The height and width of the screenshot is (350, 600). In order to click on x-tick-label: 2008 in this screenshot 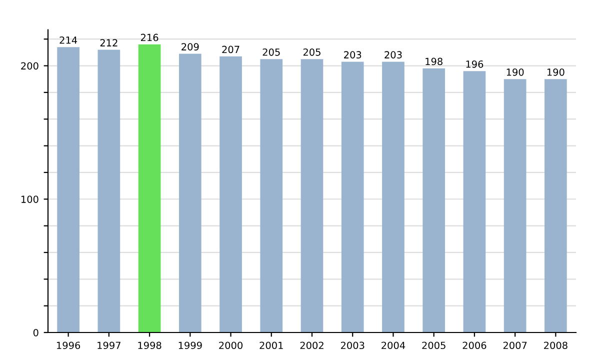, I will do `click(556, 346)`.